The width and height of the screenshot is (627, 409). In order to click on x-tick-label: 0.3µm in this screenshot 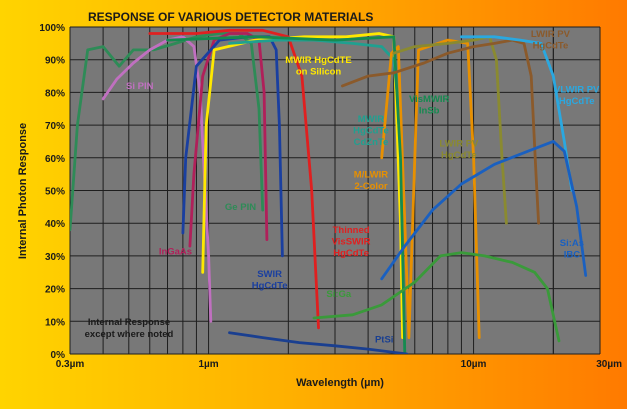, I will do `click(70, 364)`.